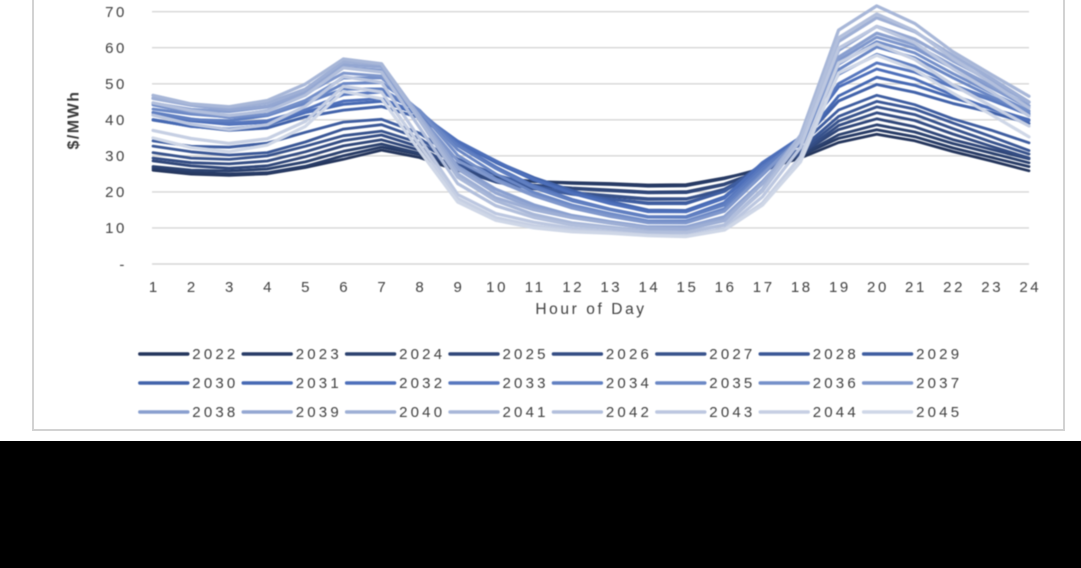 This screenshot has width=1081, height=568. What do you see at coordinates (836, 354) in the screenshot?
I see `svg-text: 2028` at bounding box center [836, 354].